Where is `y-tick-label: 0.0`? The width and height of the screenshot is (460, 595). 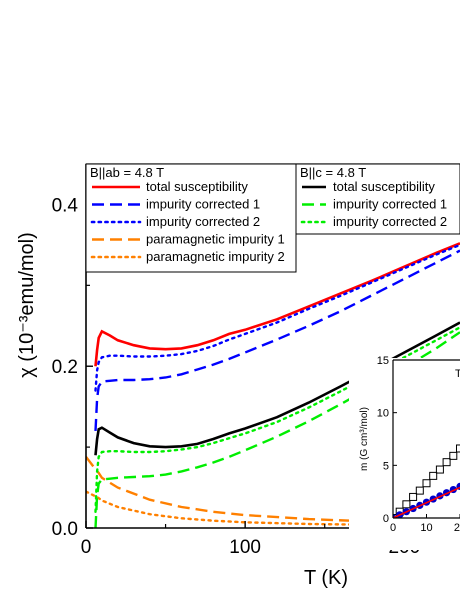 y-tick-label: 0.0 is located at coordinates (65, 529).